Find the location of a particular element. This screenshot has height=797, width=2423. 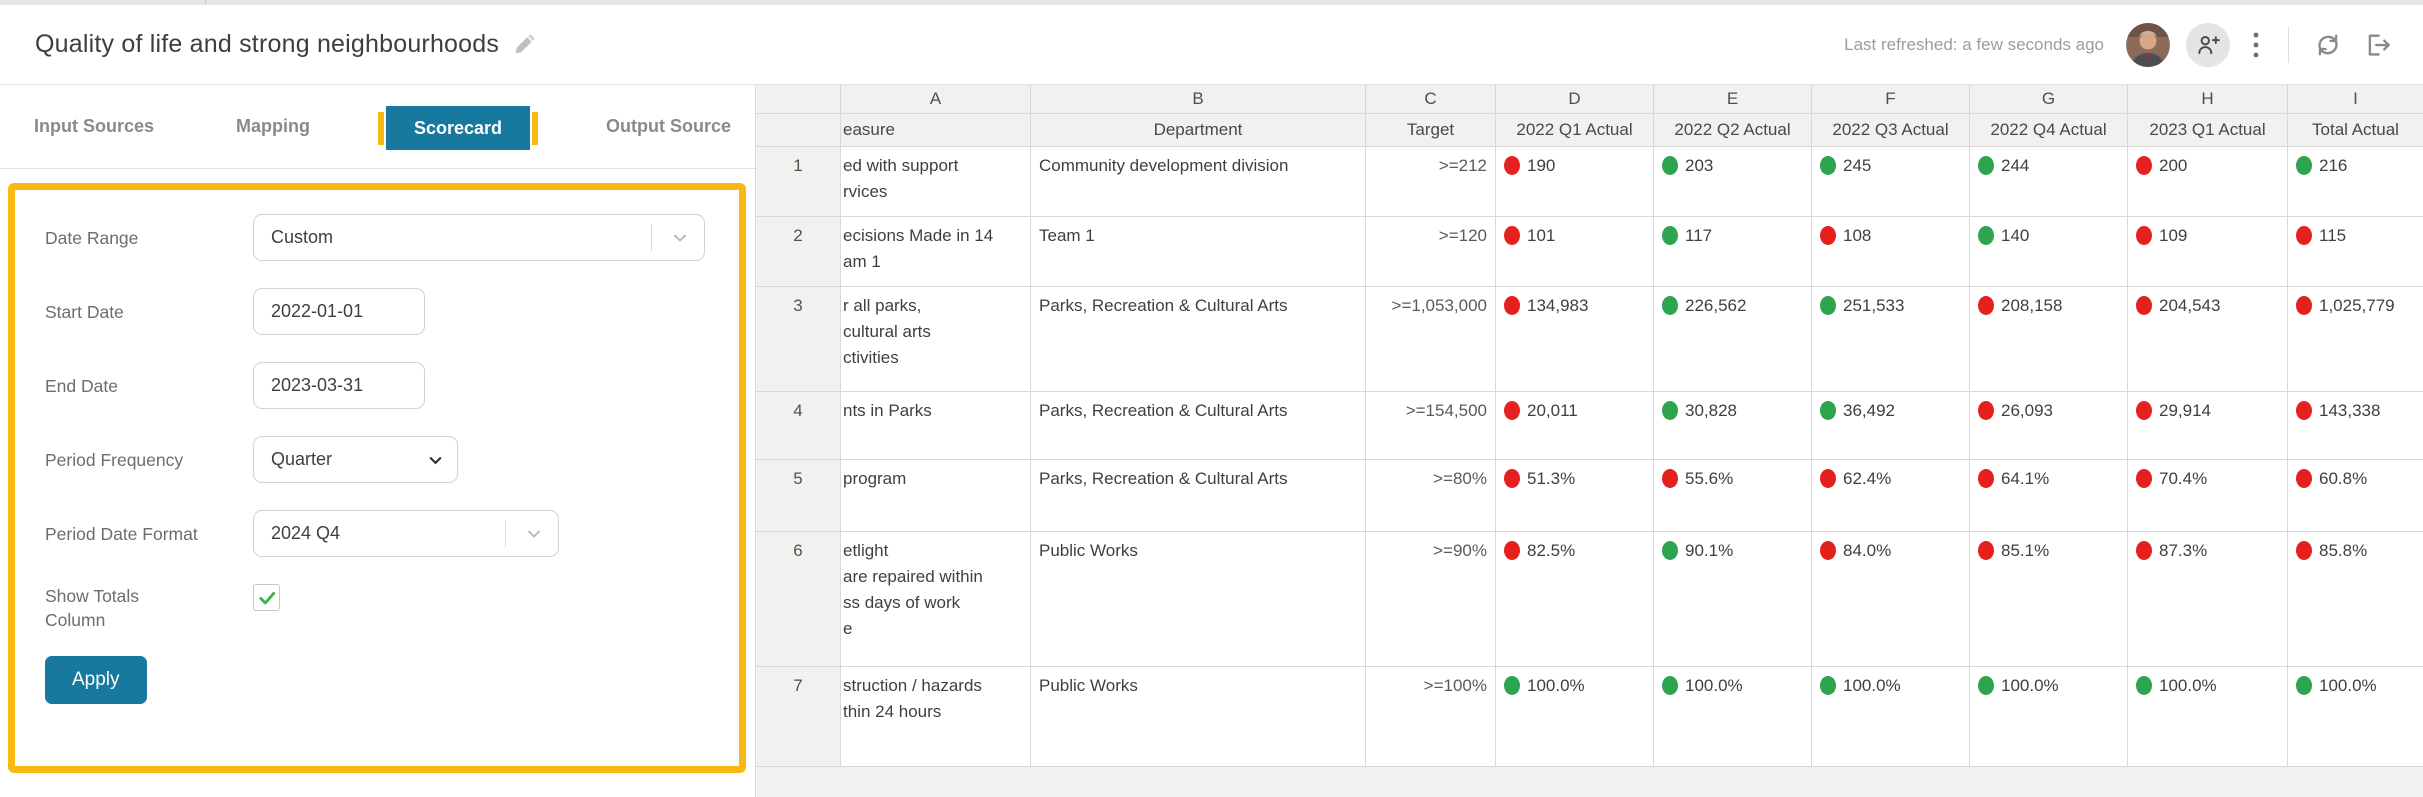

refresh-sync-icon is located at coordinates (2328, 45).